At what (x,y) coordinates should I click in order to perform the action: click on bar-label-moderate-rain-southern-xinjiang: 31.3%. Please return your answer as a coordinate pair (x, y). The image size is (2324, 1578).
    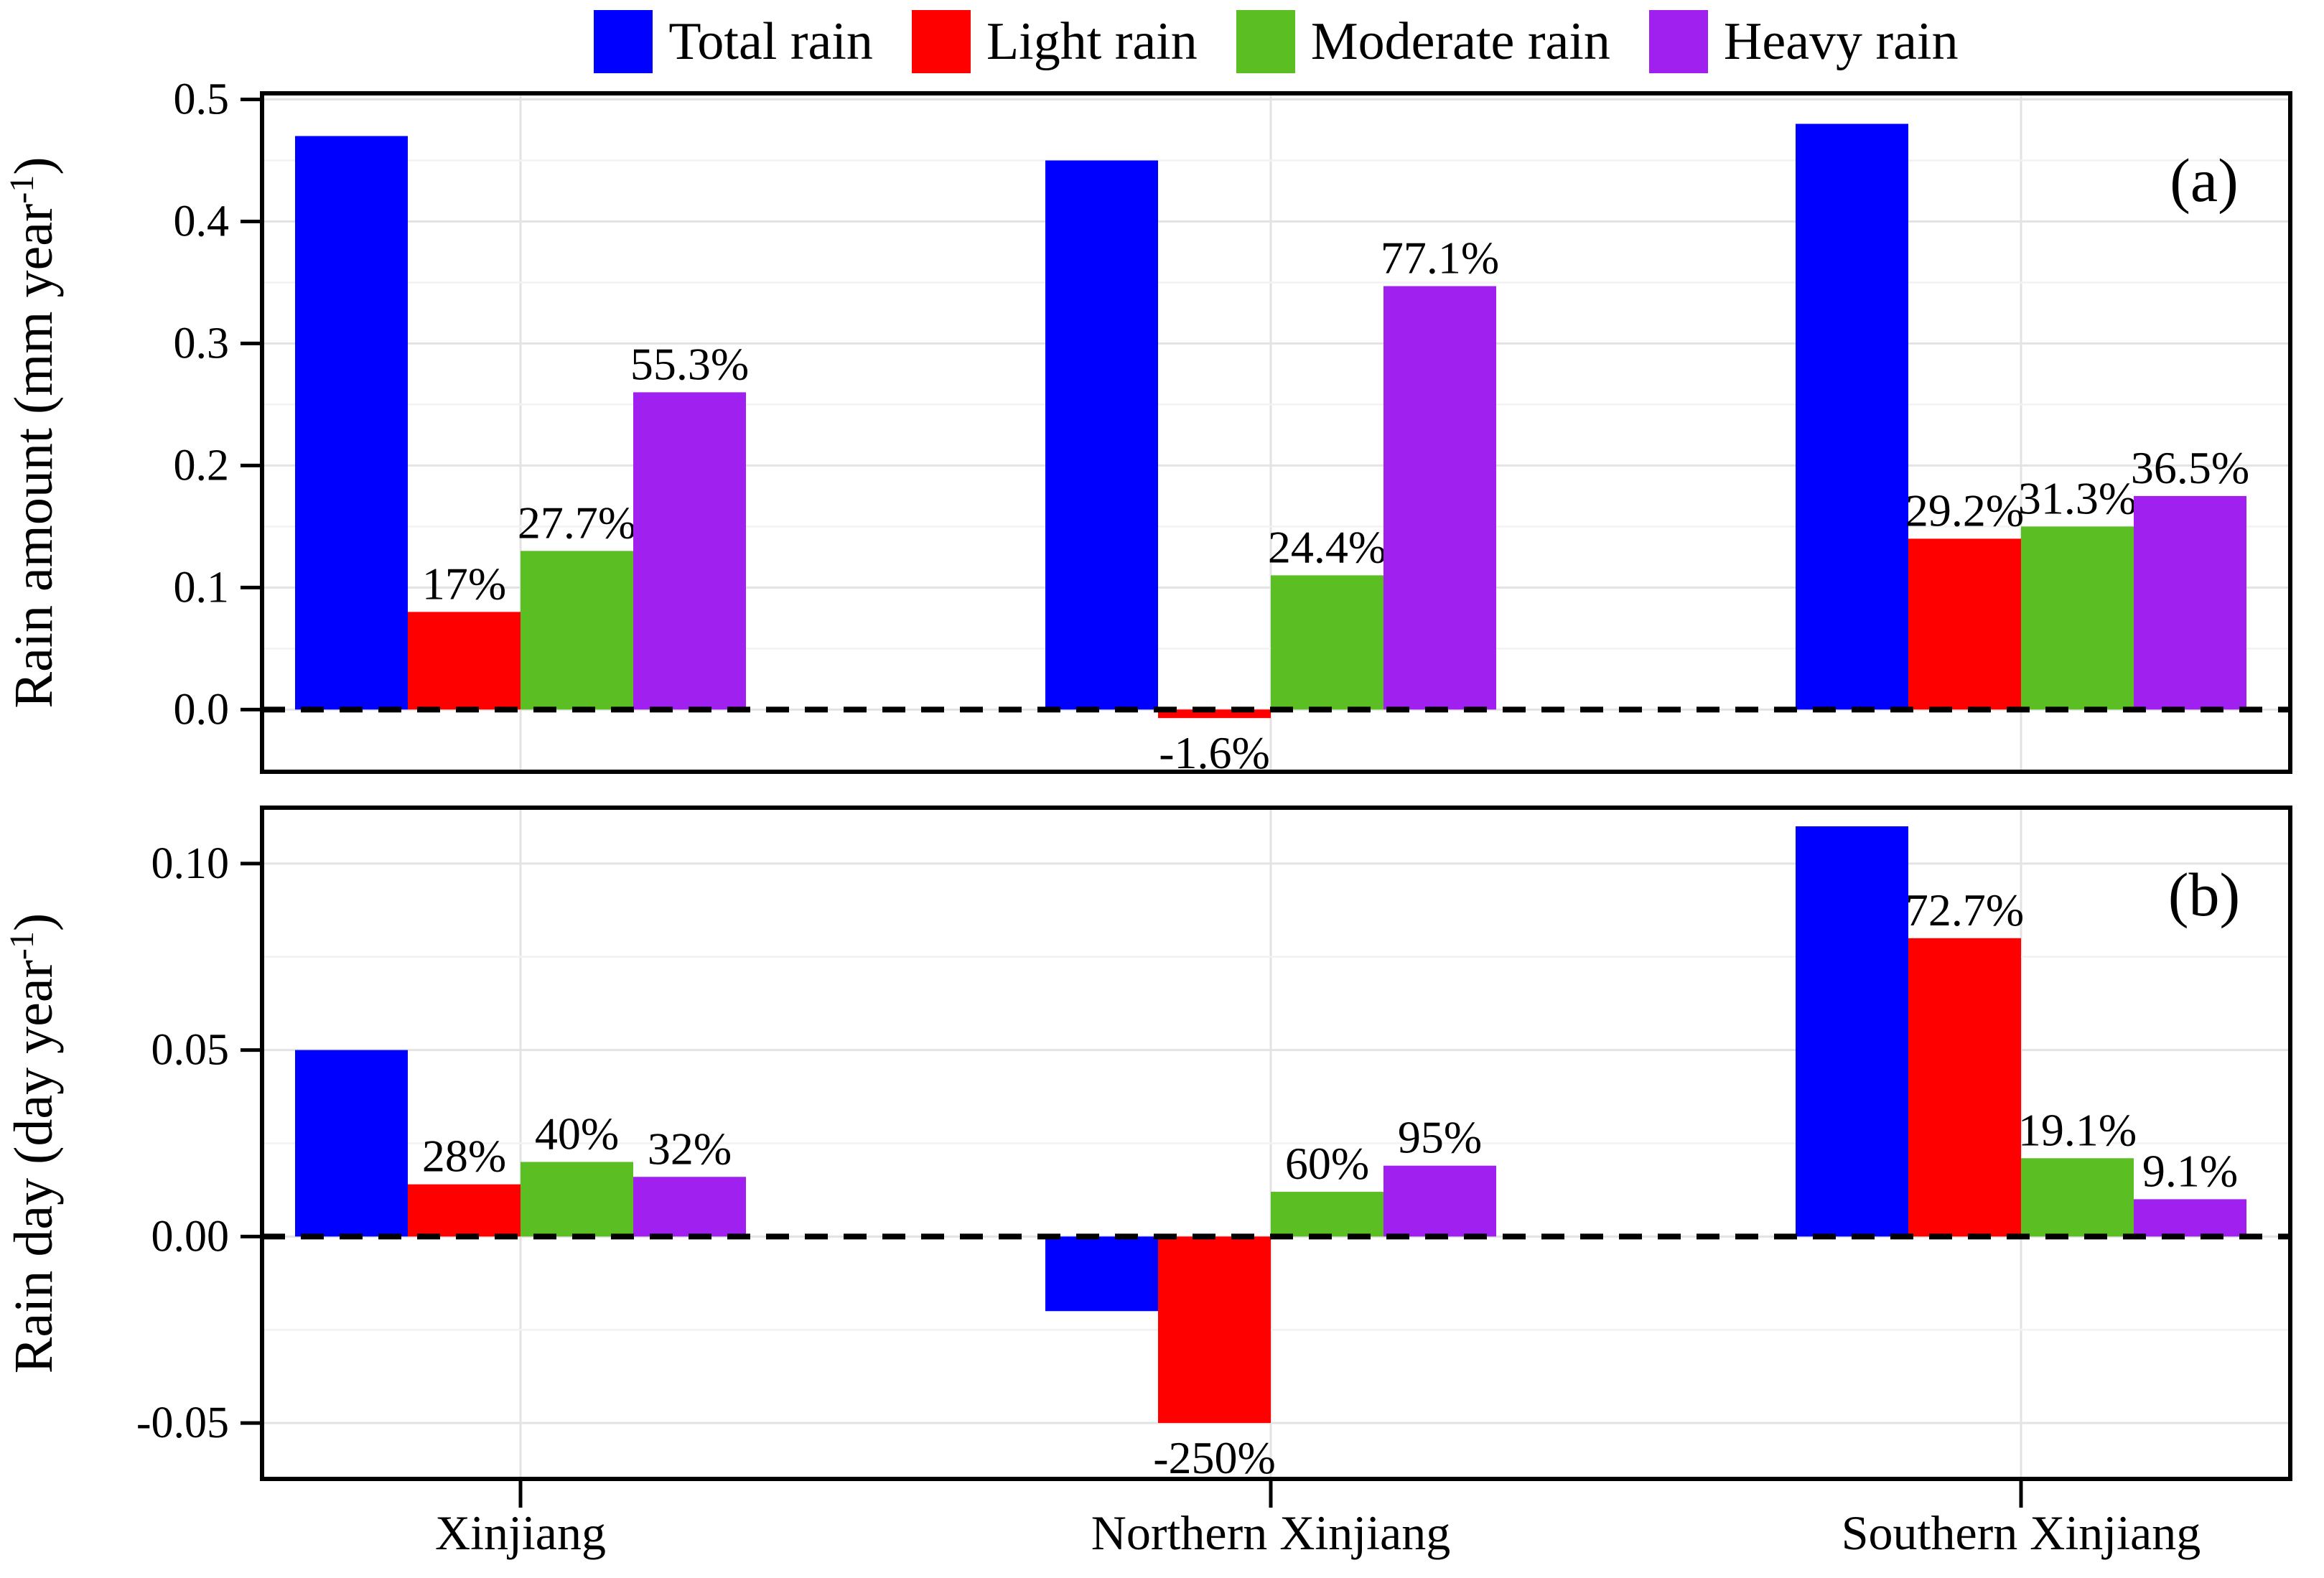
    Looking at the image, I should click on (2077, 498).